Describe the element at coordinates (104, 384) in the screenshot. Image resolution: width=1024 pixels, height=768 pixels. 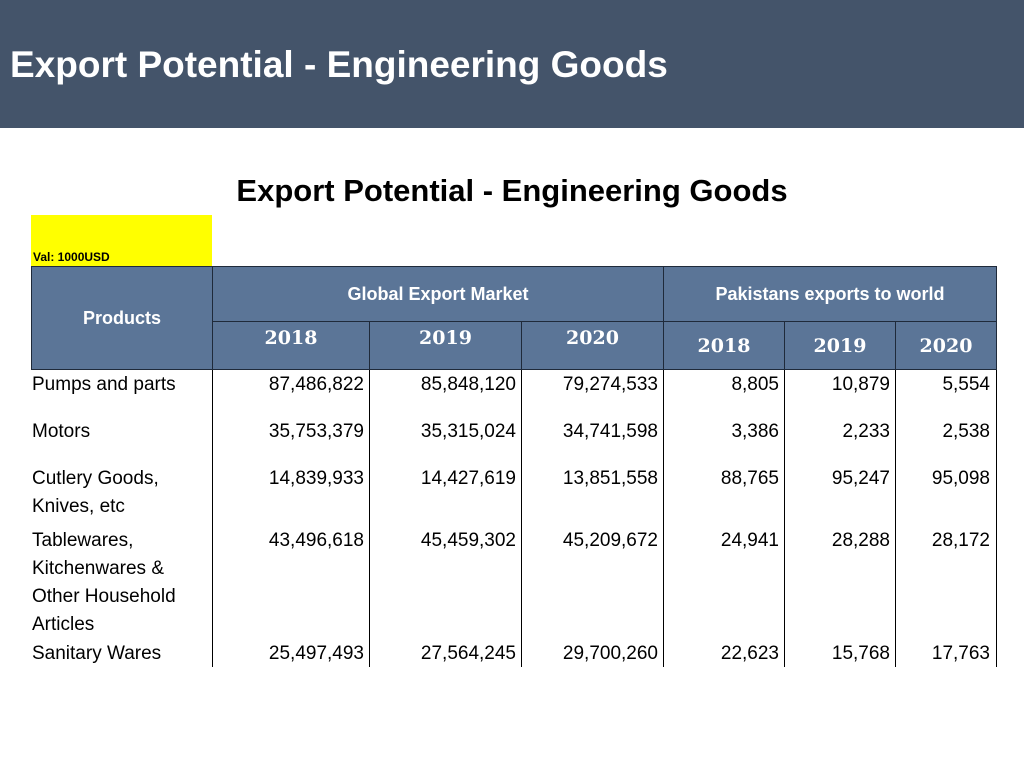
I see `product-name: Pumps and parts` at that location.